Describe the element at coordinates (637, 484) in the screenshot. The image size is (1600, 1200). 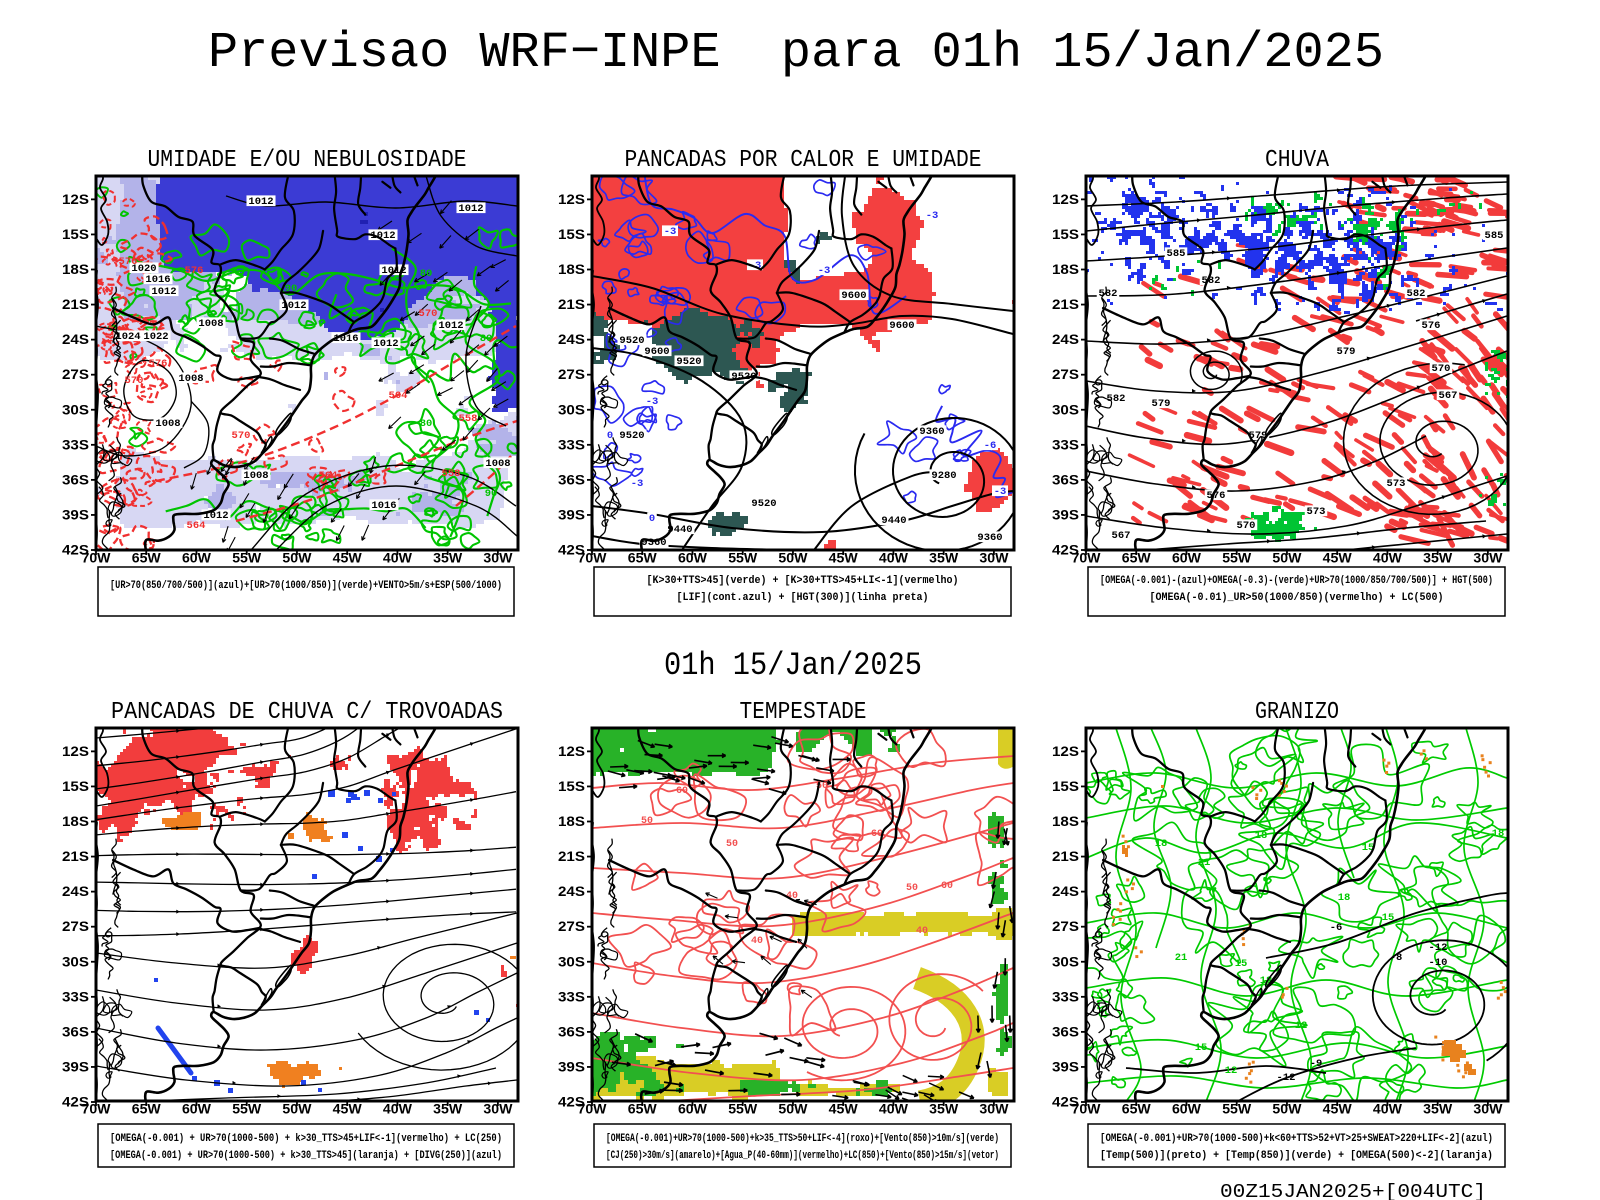
I see `svg-text: -3` at that location.